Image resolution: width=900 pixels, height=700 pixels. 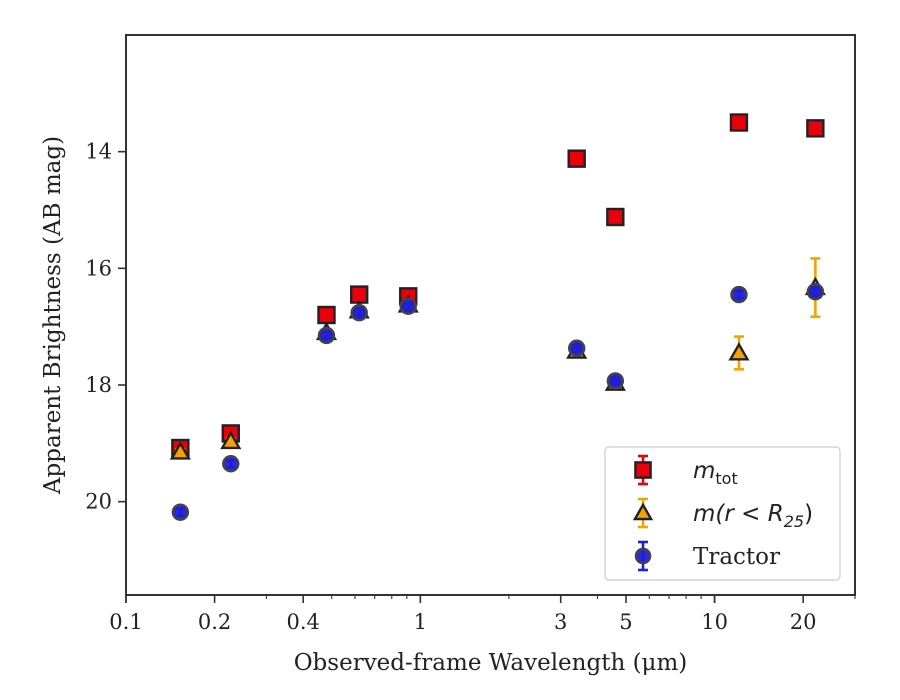 I want to click on y-tick-label: 16, so click(x=98, y=268).